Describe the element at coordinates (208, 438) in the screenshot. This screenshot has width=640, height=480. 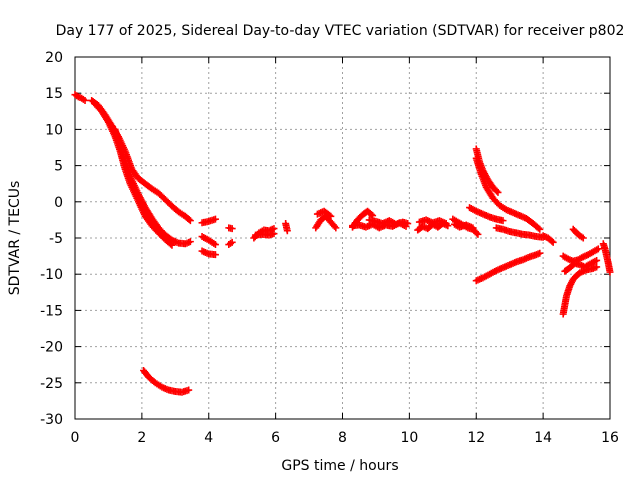
I see `x-tick-label: 4` at that location.